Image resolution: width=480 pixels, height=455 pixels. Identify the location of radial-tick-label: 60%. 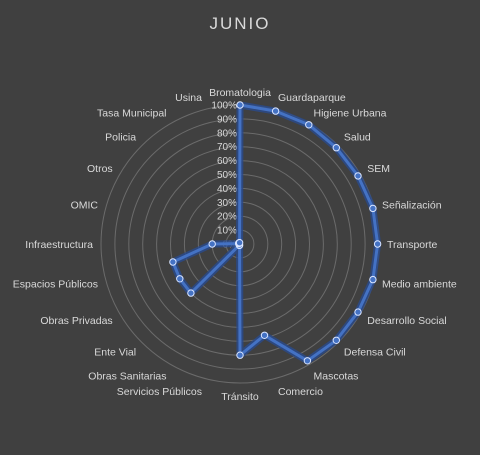
(227, 161).